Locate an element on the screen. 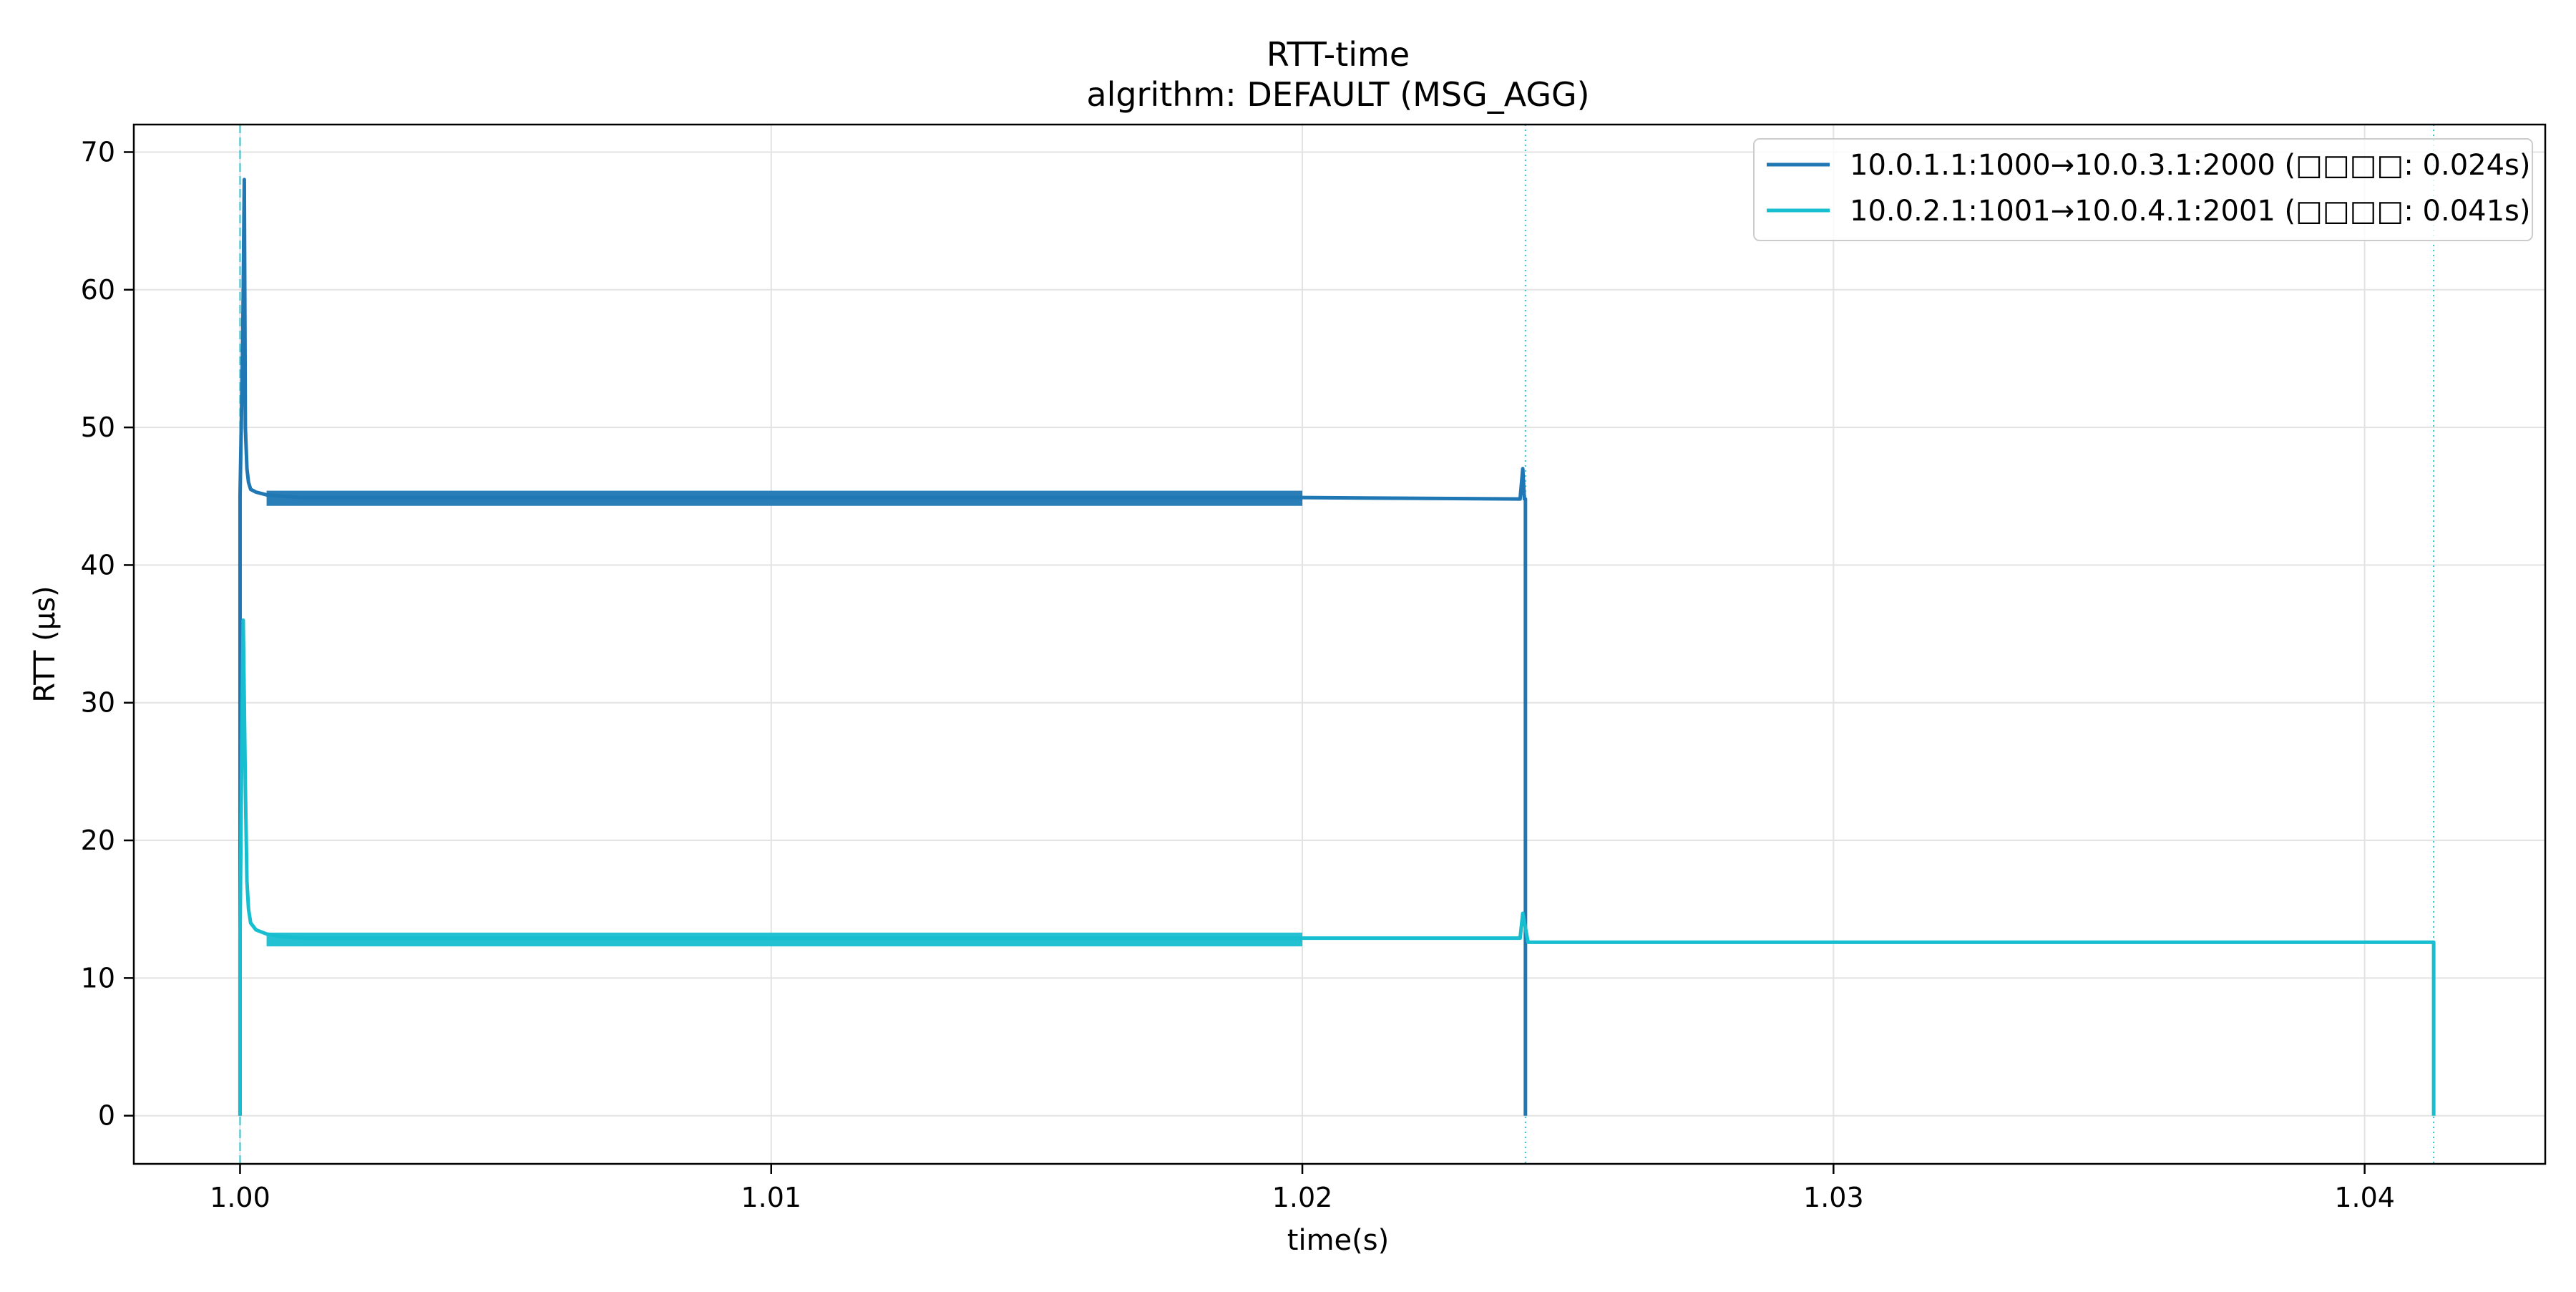 The image size is (2576, 1292). x-axis-ticks: 1.00 1.01 1.02 1.03 1.04 is located at coordinates (1302, 1188).